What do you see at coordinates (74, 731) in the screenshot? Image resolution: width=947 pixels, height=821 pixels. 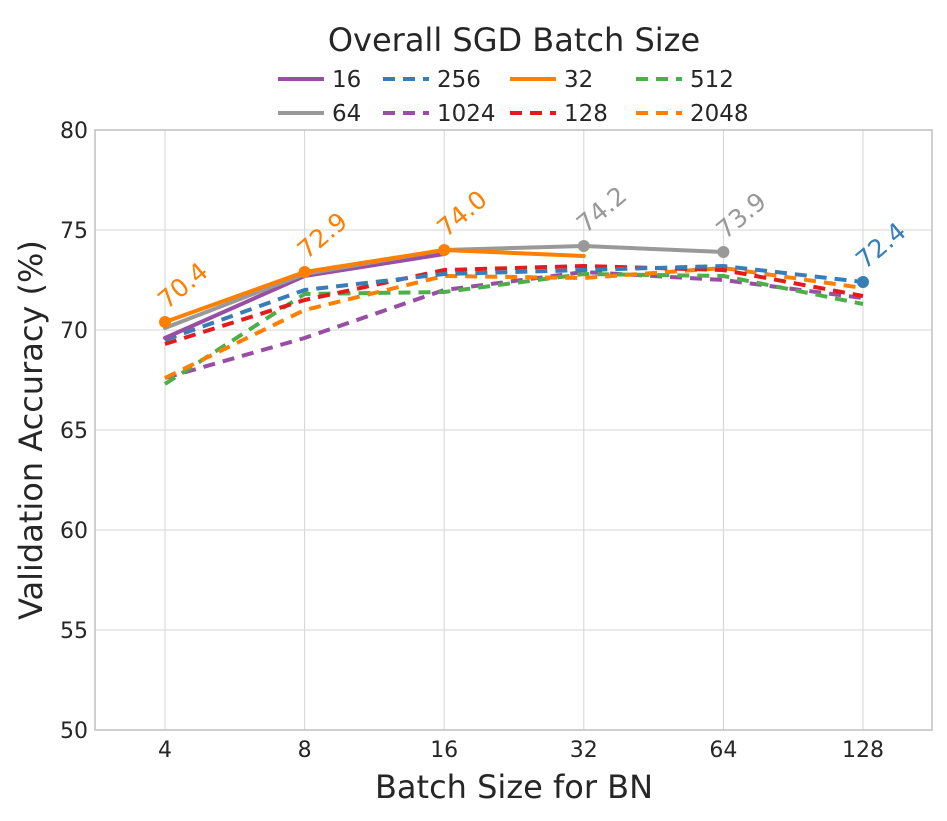 I see `y-tick-label: 50` at bounding box center [74, 731].